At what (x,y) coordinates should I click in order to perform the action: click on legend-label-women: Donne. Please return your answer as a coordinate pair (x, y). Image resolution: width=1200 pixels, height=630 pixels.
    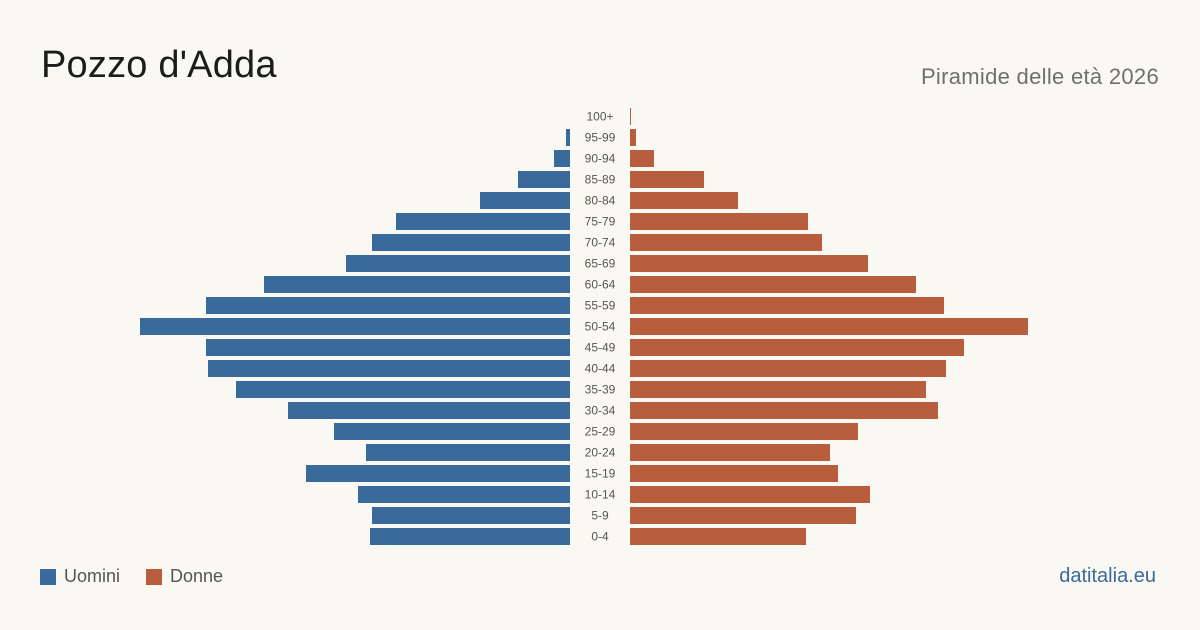
    Looking at the image, I should click on (197, 576).